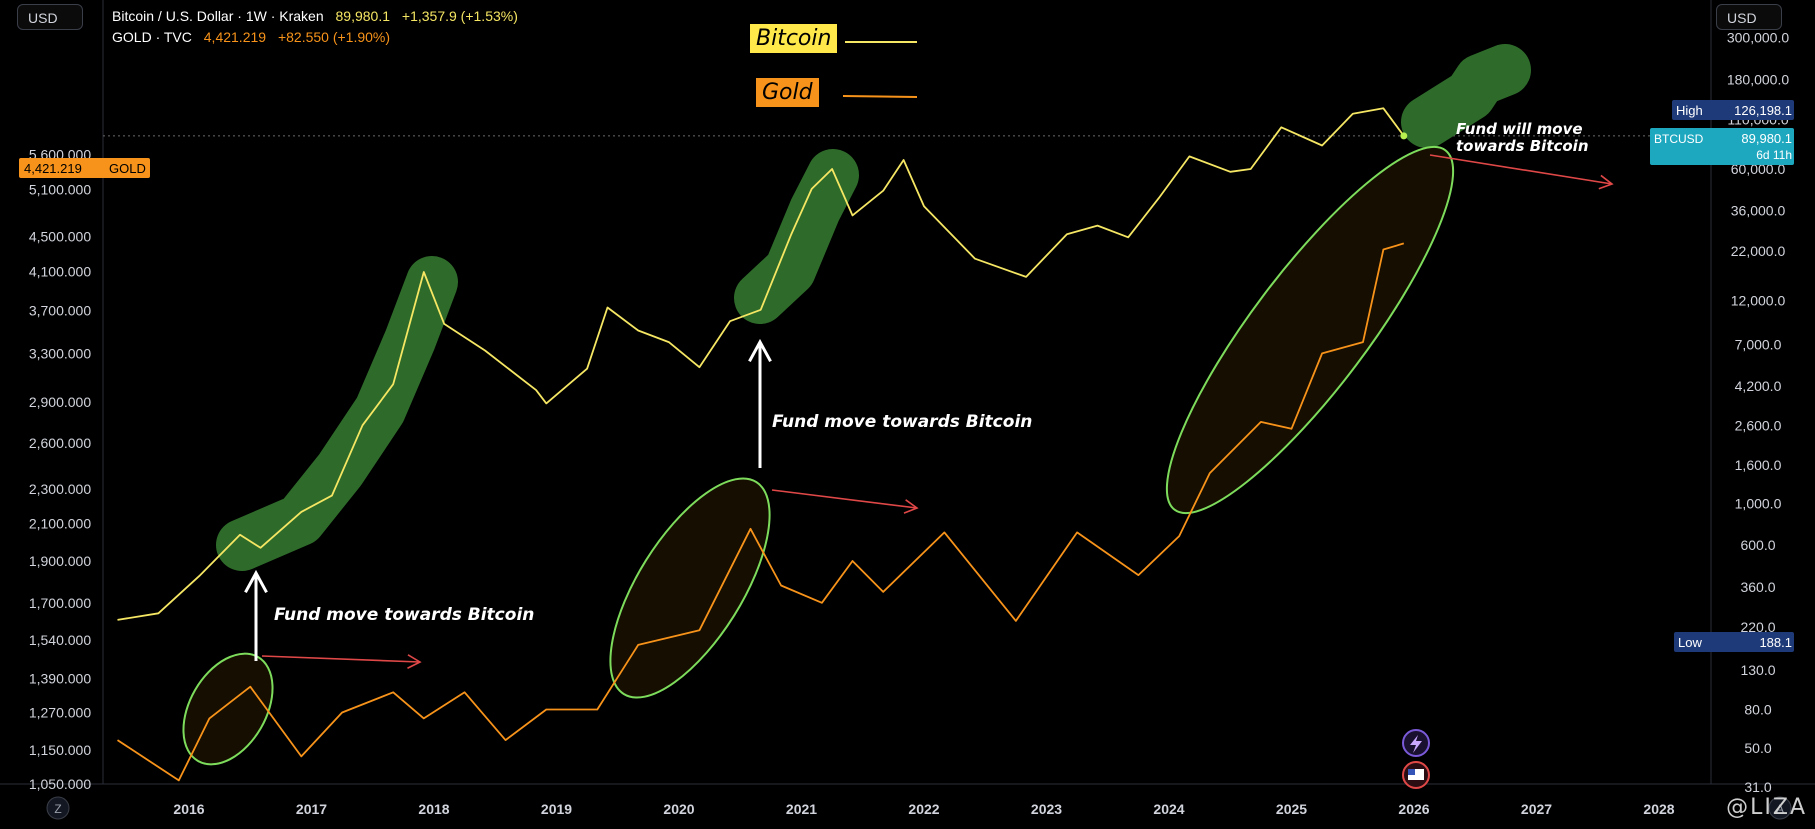 Image resolution: width=1815 pixels, height=829 pixels. What do you see at coordinates (1522, 137) in the screenshot?
I see `annotation-fund-will-move: Fund will move towards Bitcoin` at bounding box center [1522, 137].